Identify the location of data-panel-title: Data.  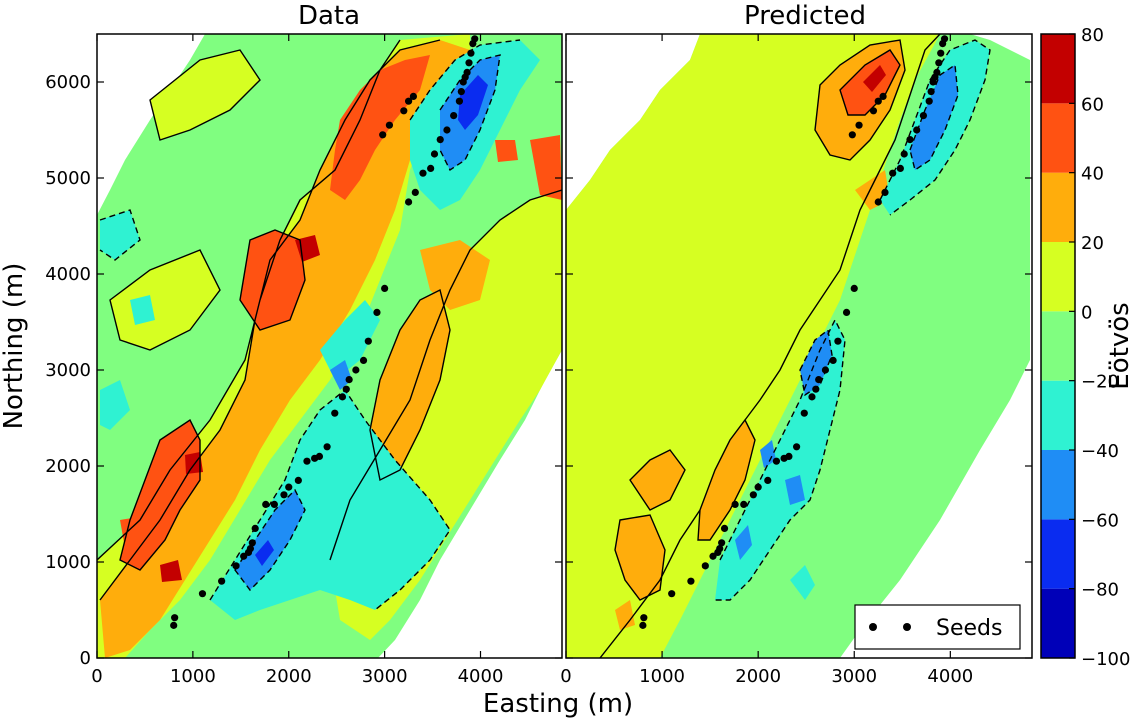
(329, 16).